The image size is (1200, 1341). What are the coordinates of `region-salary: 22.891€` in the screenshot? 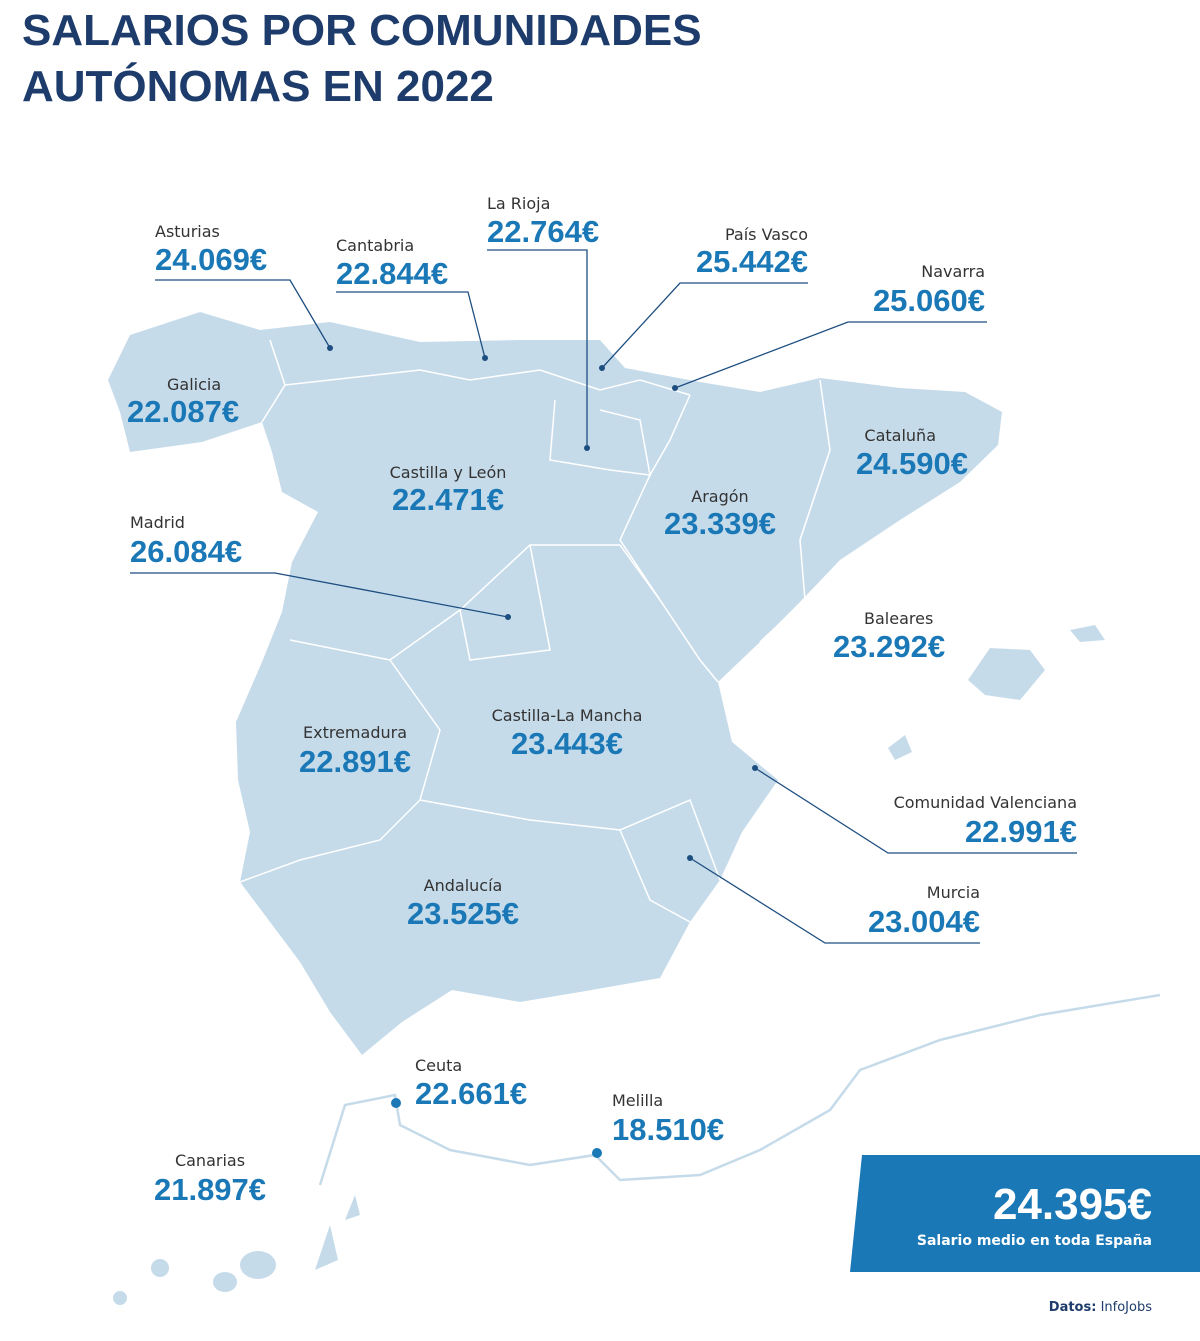 It's located at (355, 761).